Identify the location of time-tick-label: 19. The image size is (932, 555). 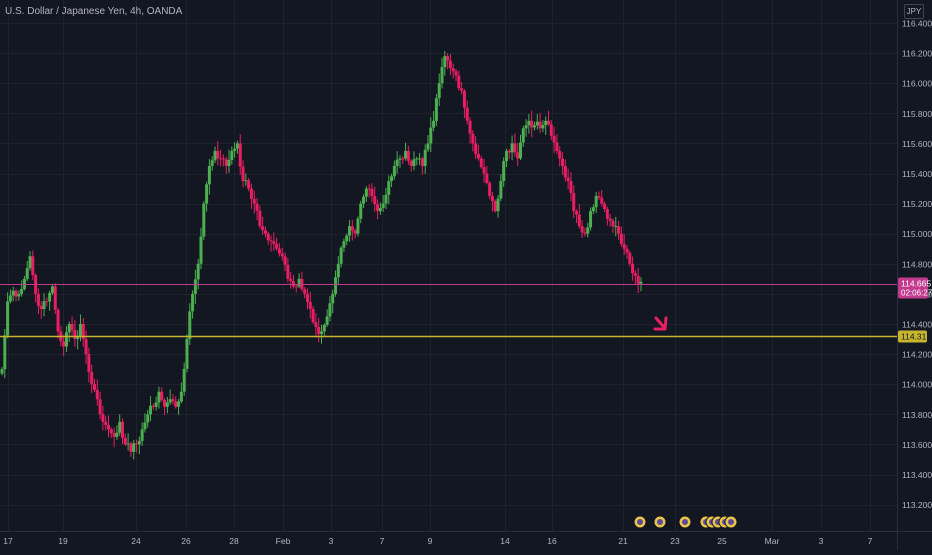
(63, 541).